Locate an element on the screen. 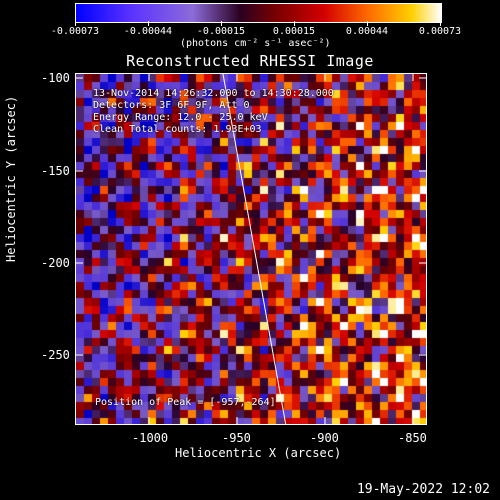 Image resolution: width=500 pixels, height=500 pixels. plot-overlay is located at coordinates (254, 249).